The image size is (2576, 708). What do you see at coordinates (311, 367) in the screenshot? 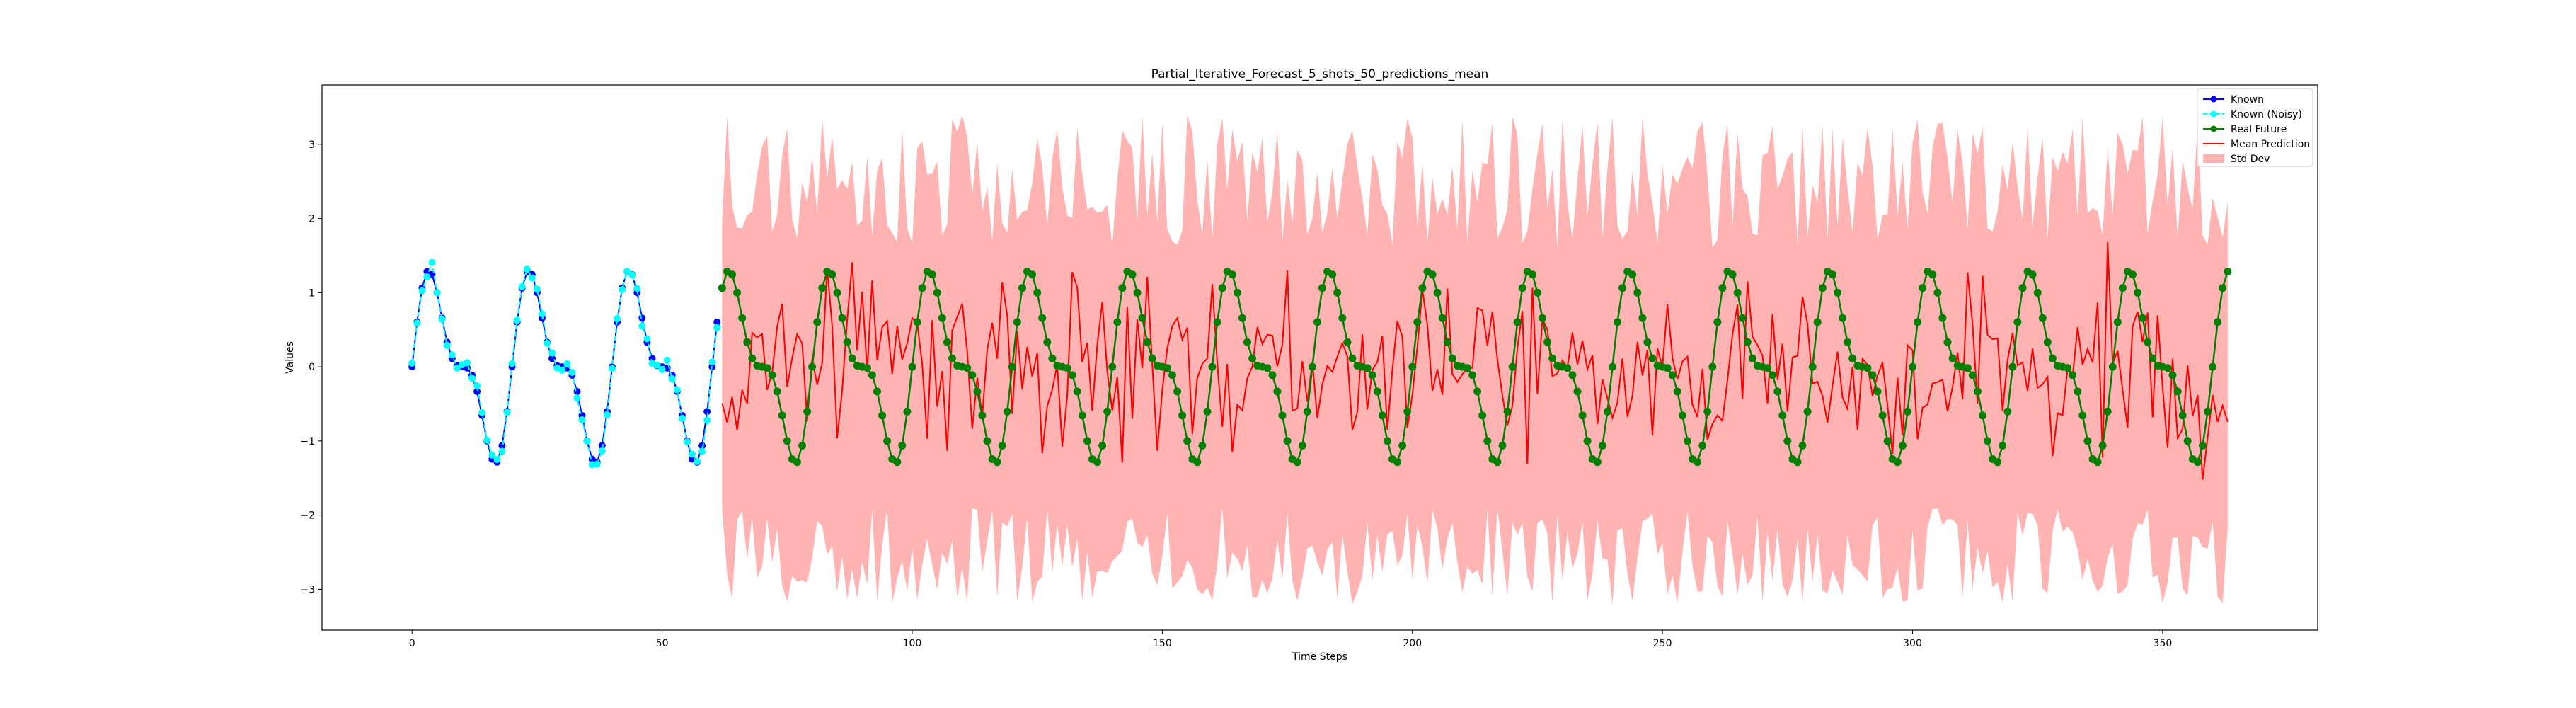
I see `y-axis-ticks: −3 −2 −1 0 1 2 3` at bounding box center [311, 367].